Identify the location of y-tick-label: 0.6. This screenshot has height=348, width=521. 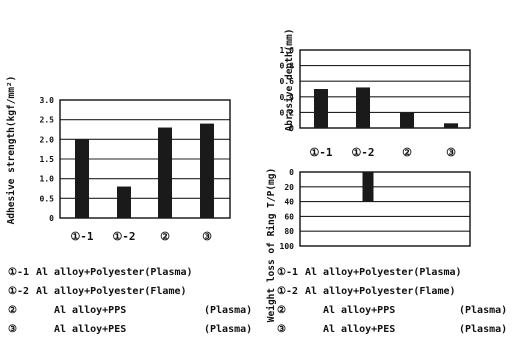
(287, 81).